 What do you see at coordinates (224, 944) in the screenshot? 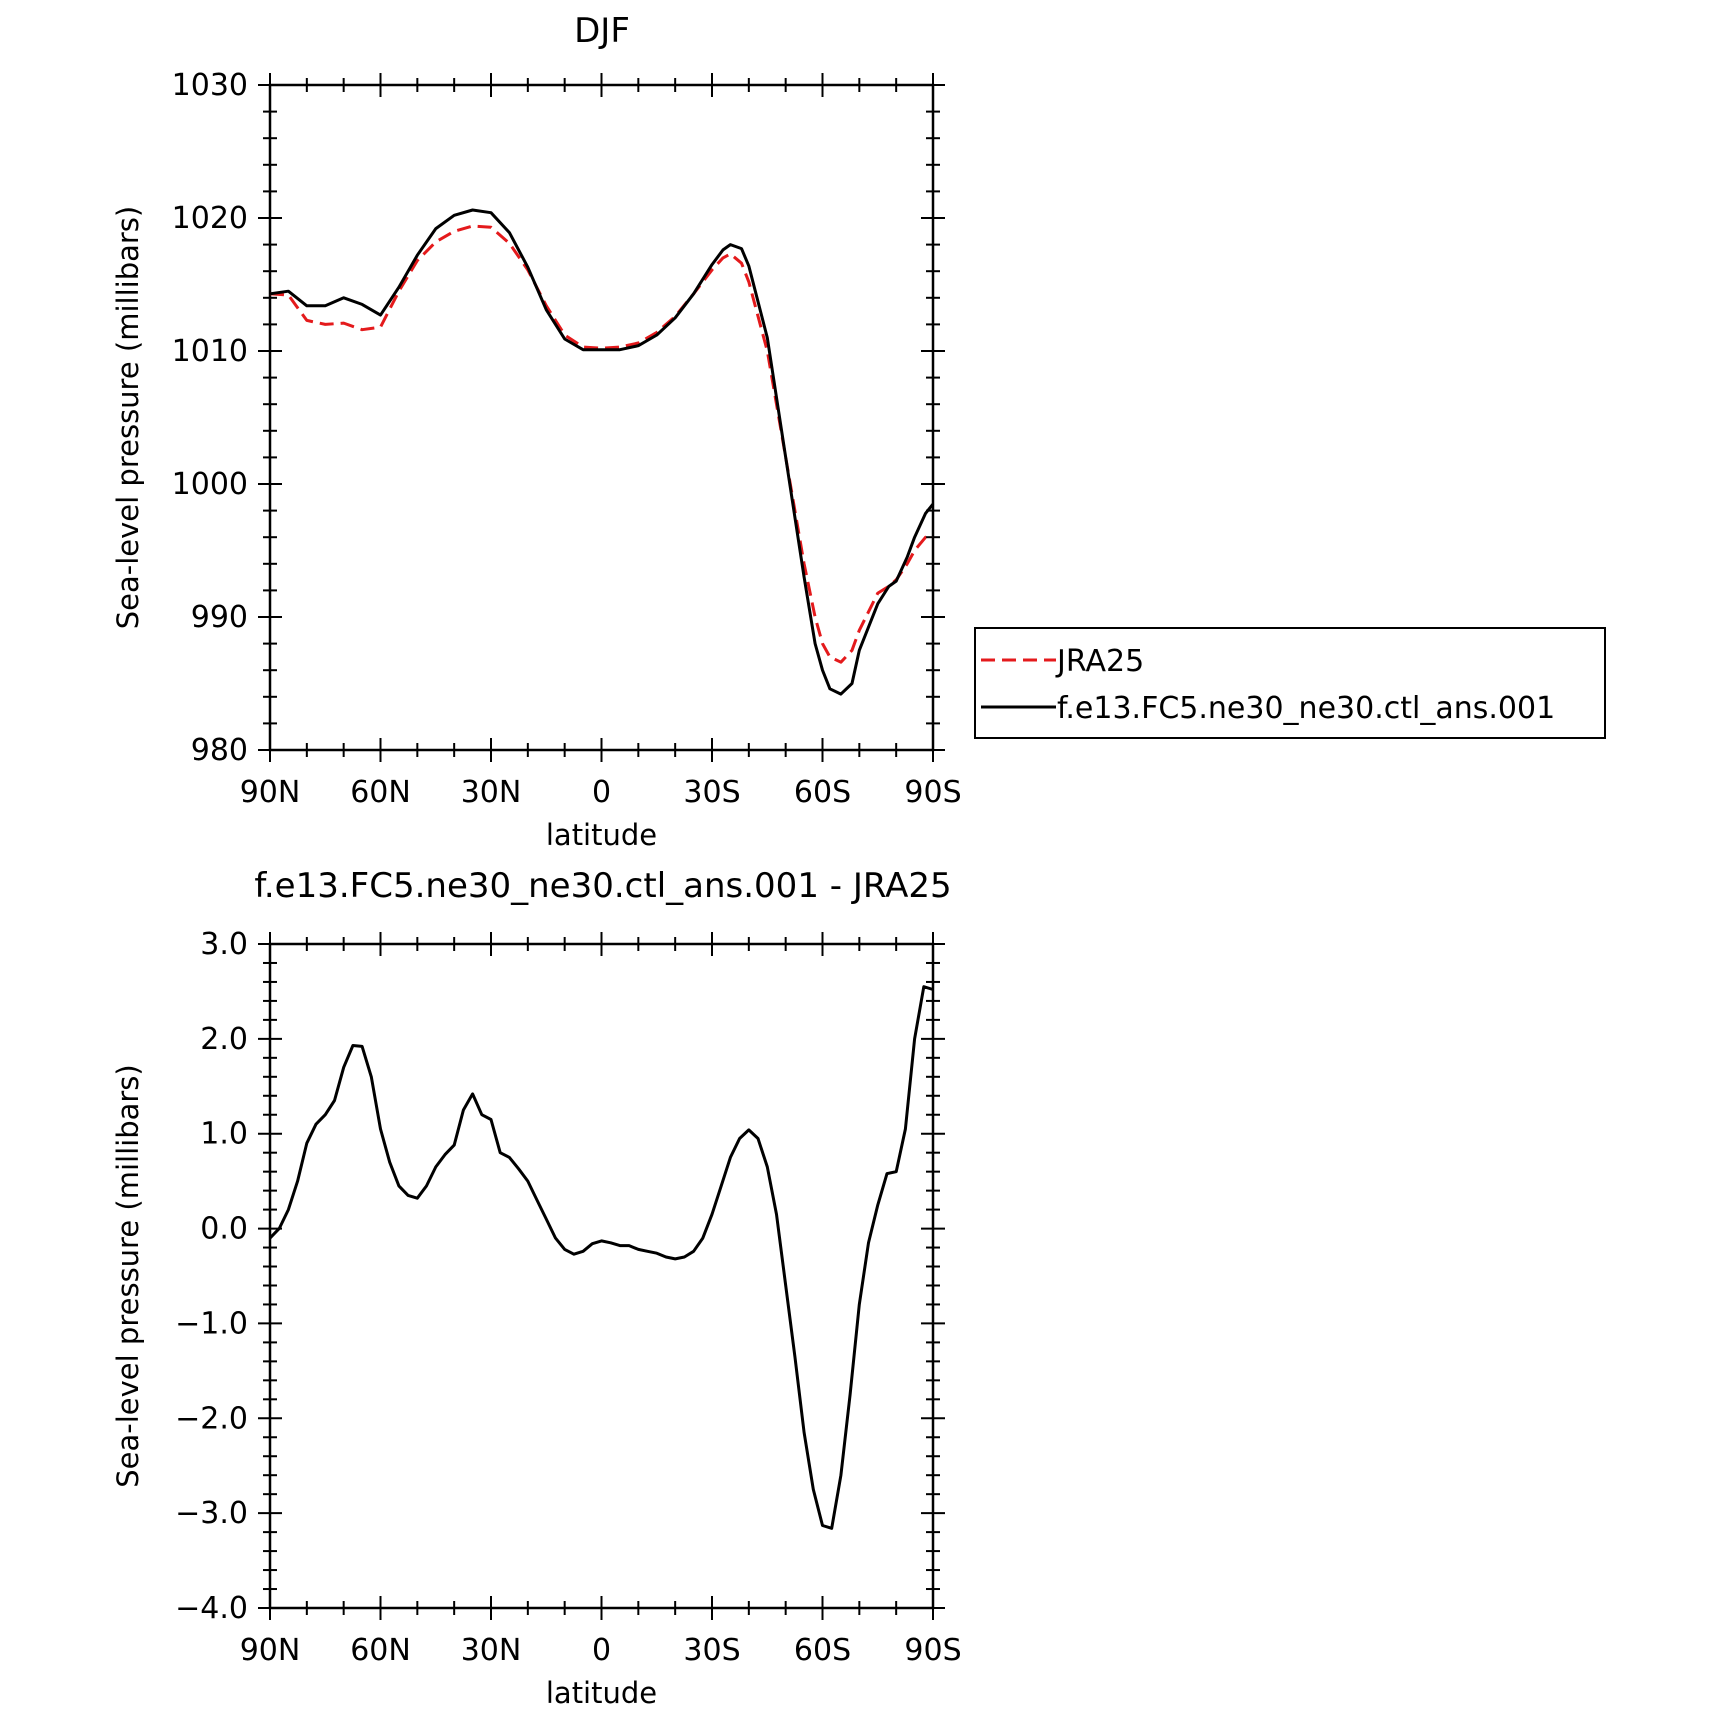
I see `y-tick-label: 3.0` at bounding box center [224, 944].